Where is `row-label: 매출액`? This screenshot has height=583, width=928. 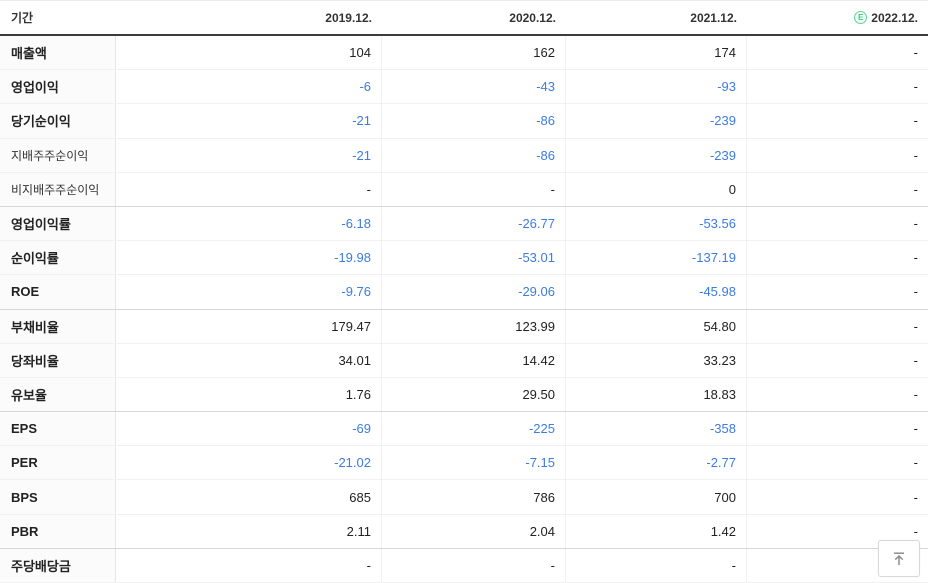 row-label: 매출액 is located at coordinates (58, 53).